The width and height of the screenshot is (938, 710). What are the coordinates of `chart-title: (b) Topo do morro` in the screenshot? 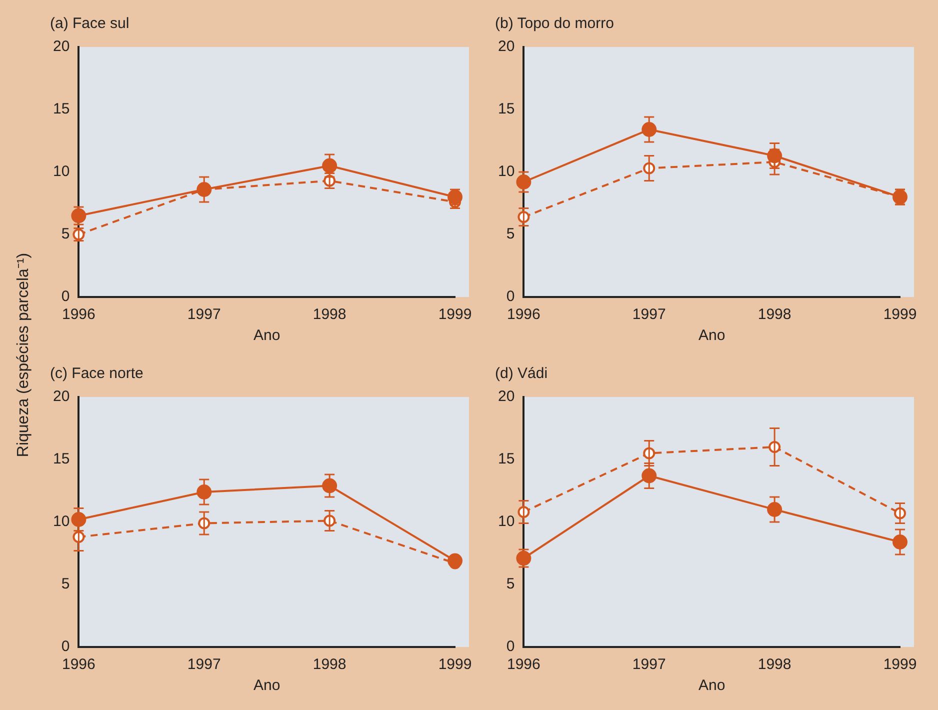 It's located at (554, 23).